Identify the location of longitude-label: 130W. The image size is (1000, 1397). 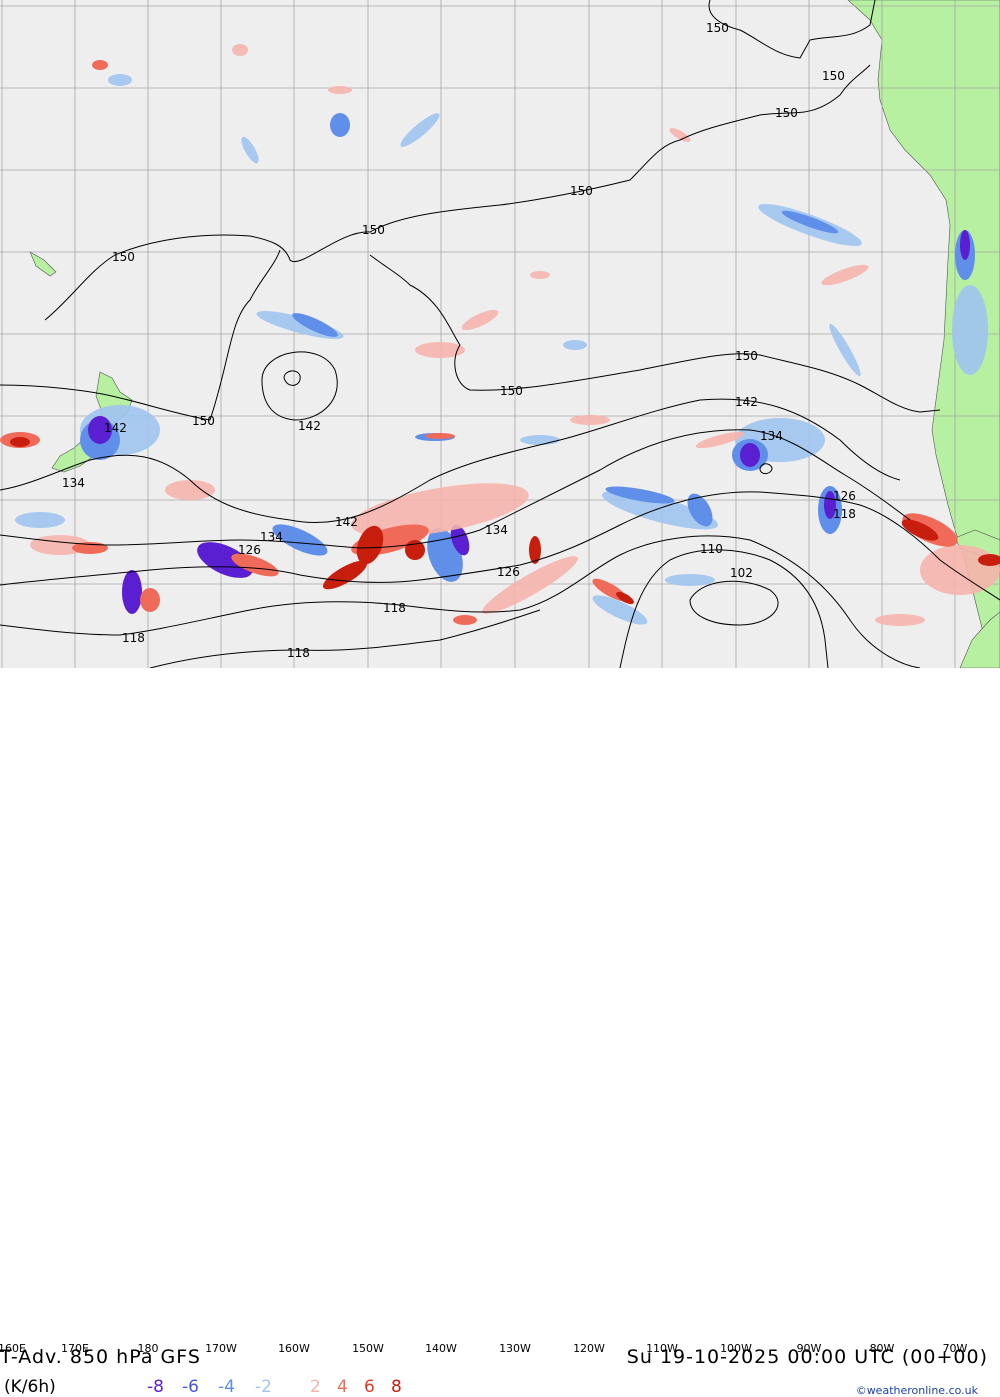
(515, 1348).